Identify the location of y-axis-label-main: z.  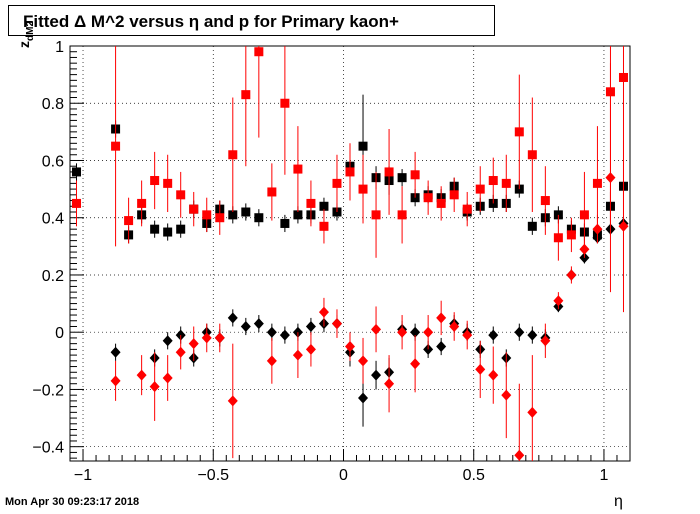
(24, 44).